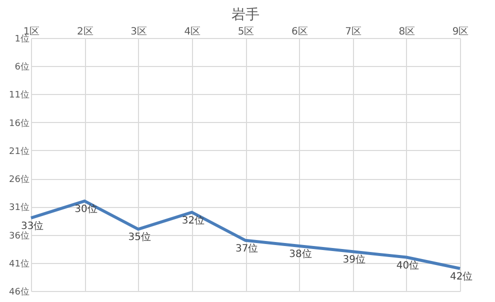  I want to click on y-tick-label: 21位, so click(19, 151).